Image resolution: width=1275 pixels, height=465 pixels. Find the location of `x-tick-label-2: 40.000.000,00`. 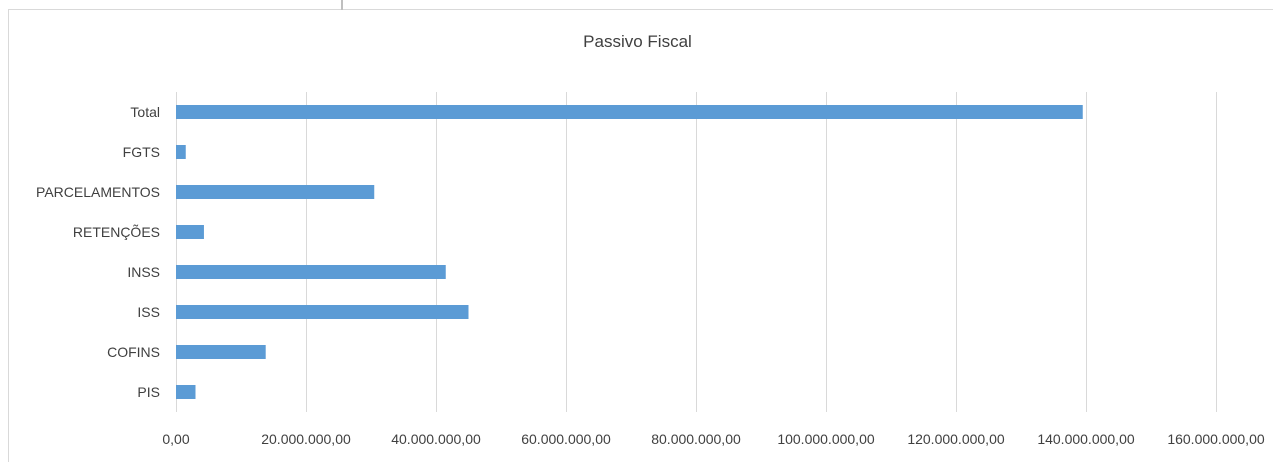

x-tick-label-2: 40.000.000,00 is located at coordinates (436, 439).